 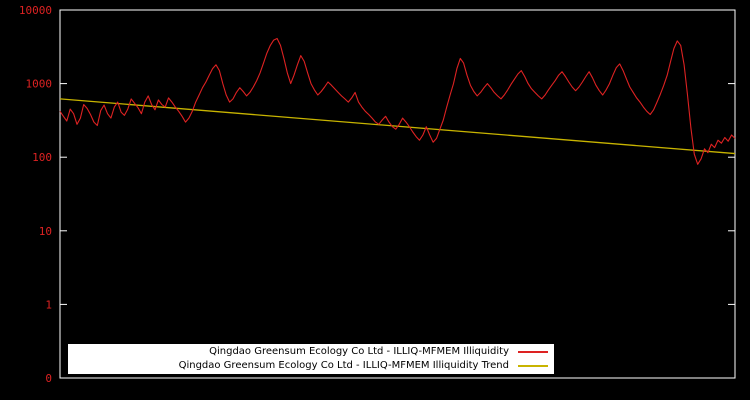 What do you see at coordinates (39, 84) in the screenshot?
I see `y-tick-label: 1000` at bounding box center [39, 84].